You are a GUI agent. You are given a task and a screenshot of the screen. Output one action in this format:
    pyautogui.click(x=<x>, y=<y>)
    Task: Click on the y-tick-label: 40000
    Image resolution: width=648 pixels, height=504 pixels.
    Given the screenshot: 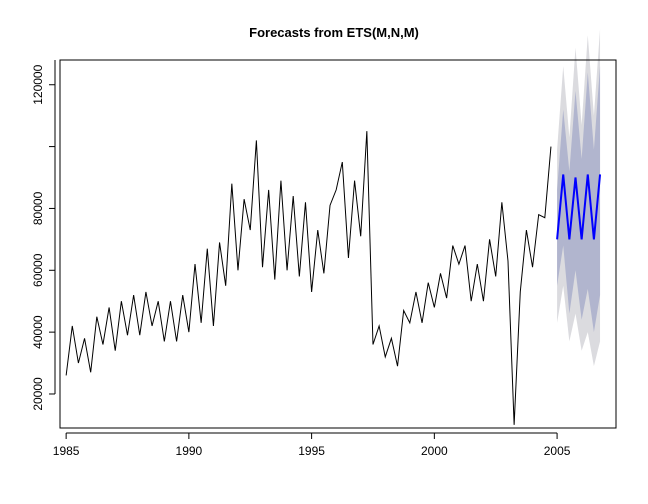 What is the action you would take?
    pyautogui.click(x=38, y=332)
    